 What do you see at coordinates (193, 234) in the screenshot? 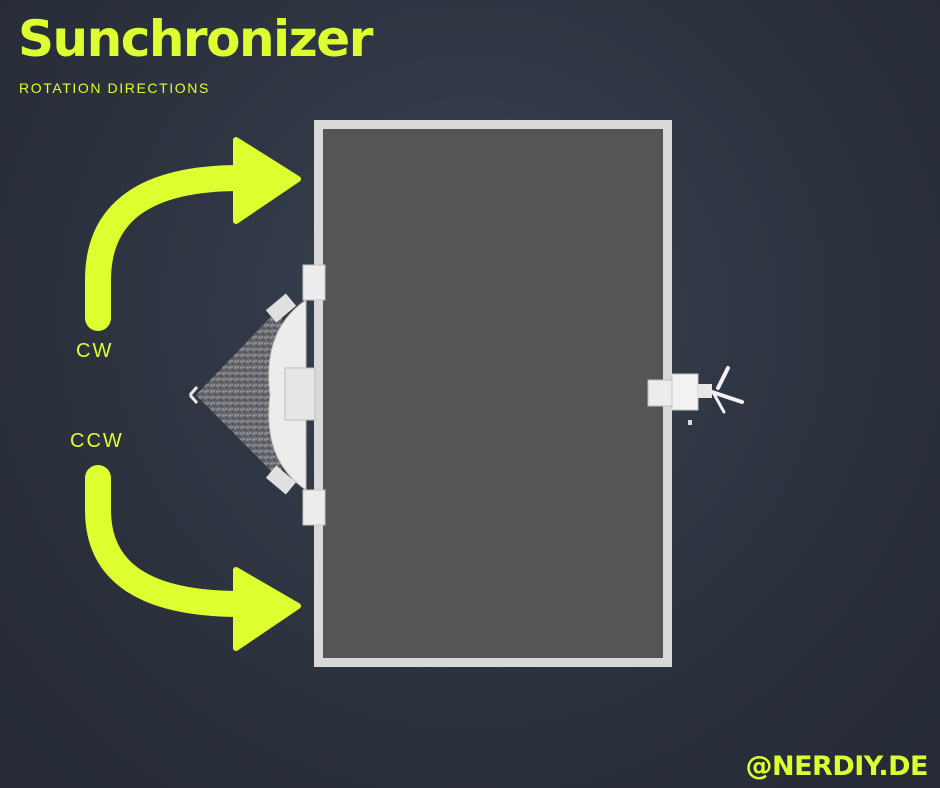
I see `cw-arrow-icon` at bounding box center [193, 234].